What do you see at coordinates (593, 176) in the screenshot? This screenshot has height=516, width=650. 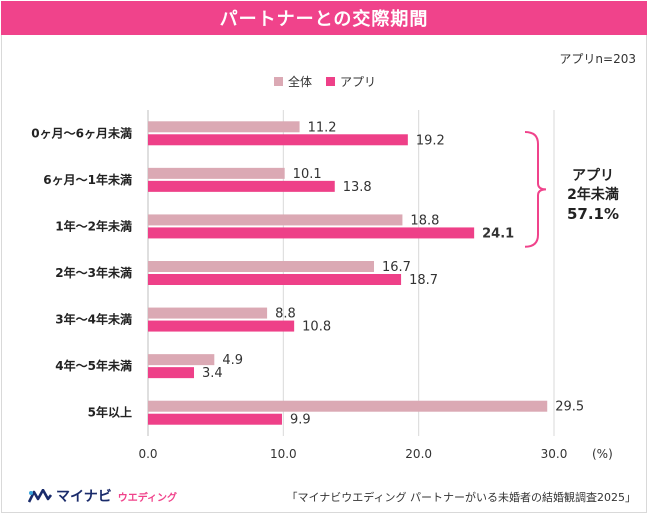 I see `annotation-line-1: アプリ` at bounding box center [593, 176].